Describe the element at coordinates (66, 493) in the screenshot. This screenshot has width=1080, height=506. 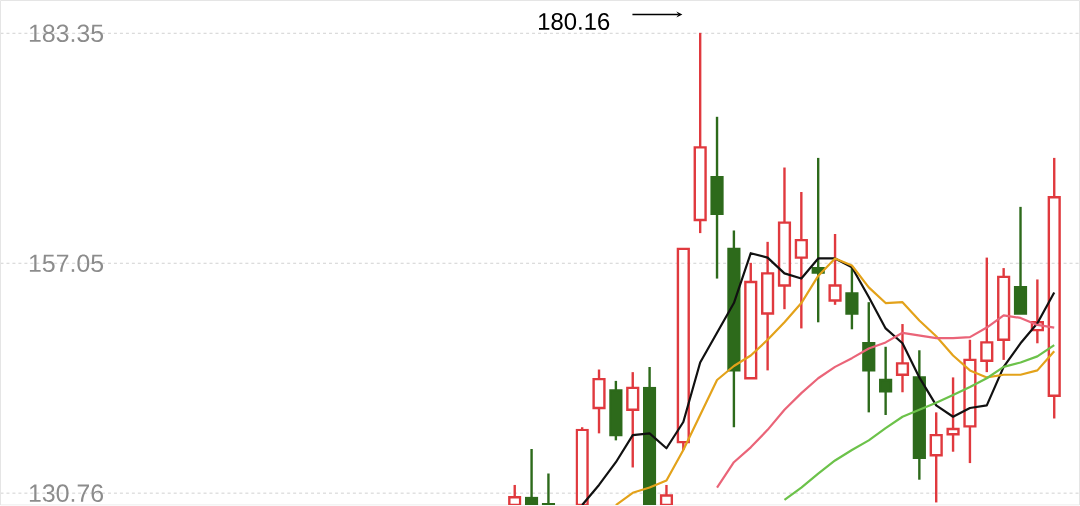
I see `y-tick-label: 130.76` at that location.